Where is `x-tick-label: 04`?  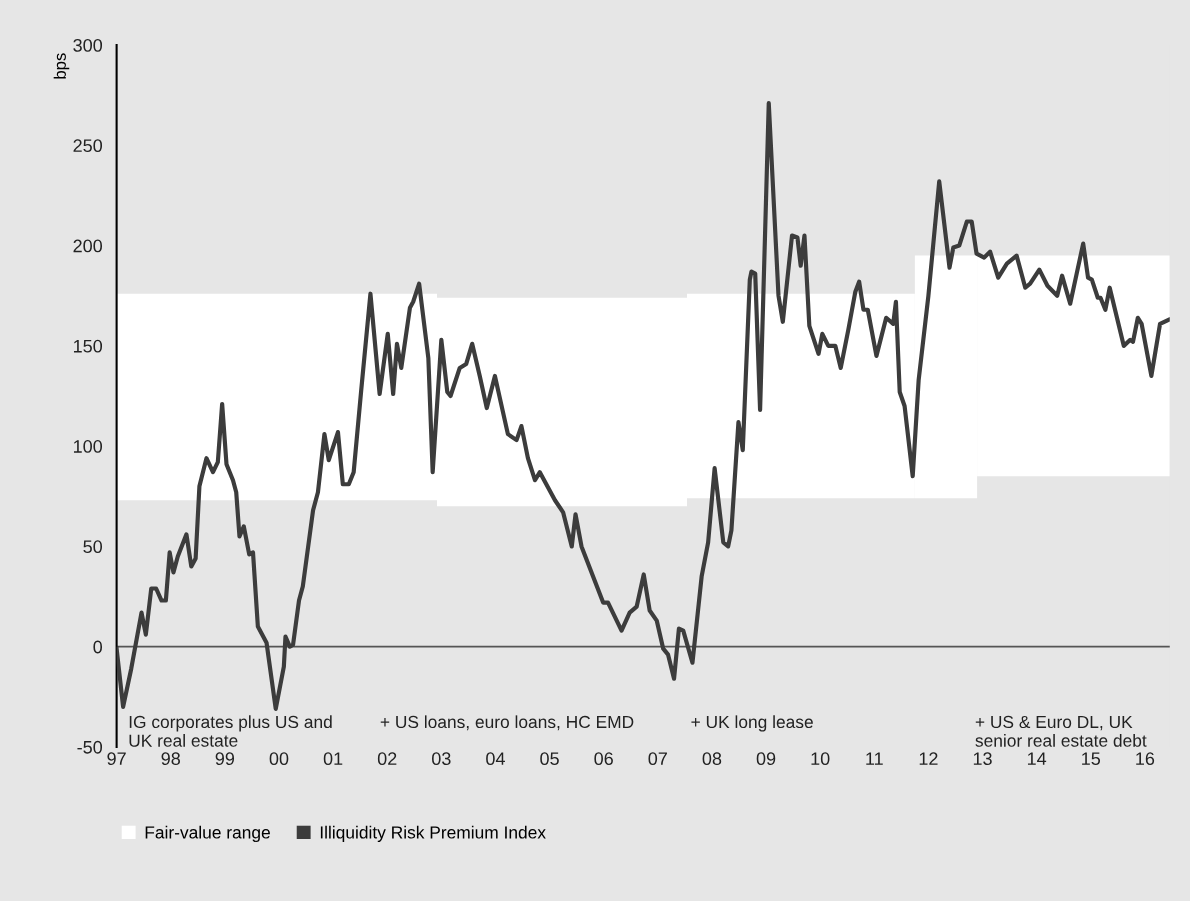
x-tick-label: 04 is located at coordinates (495, 759).